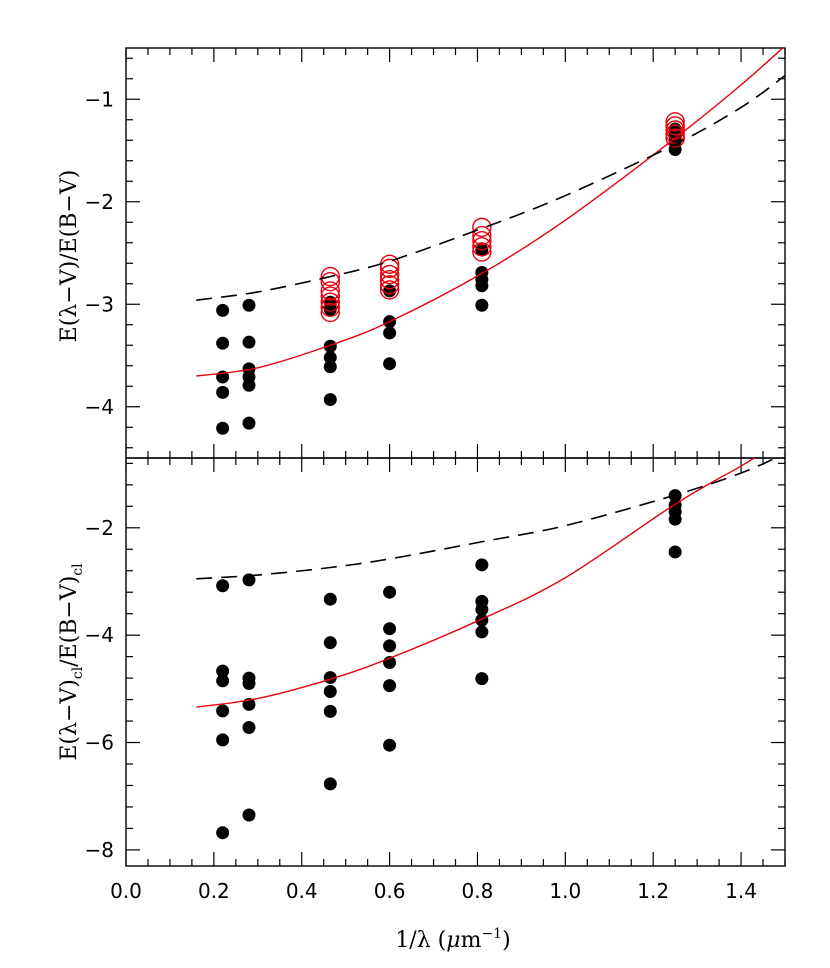 The image size is (830, 968). I want to click on y-tick-label: −6, so click(99, 743).